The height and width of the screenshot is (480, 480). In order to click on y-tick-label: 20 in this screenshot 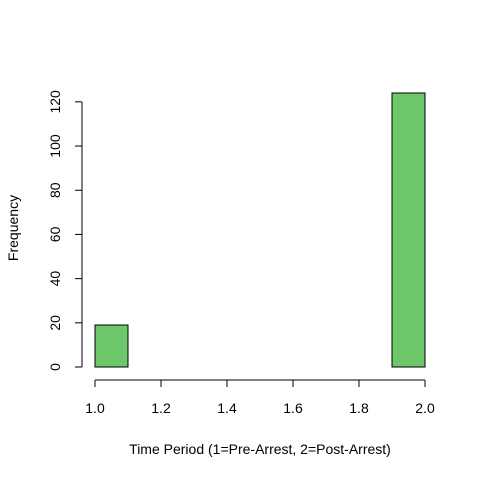, I will do `click(55, 323)`.